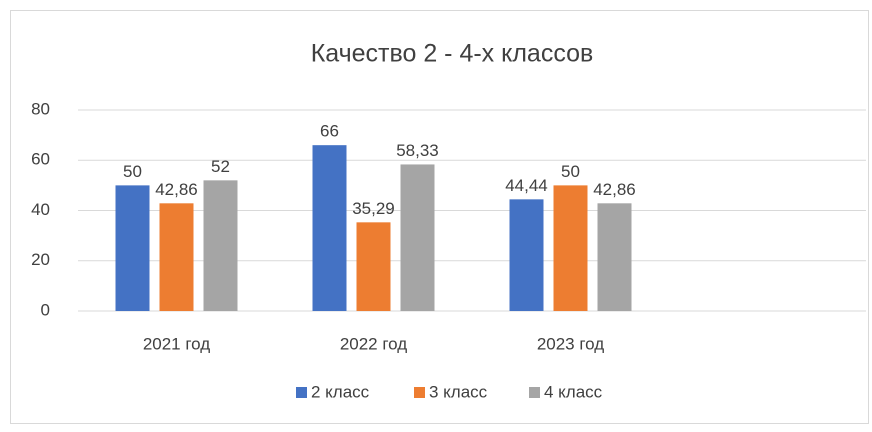 The height and width of the screenshot is (432, 872). Describe the element at coordinates (570, 343) in the screenshot. I see `x-tick-label: 2023 год` at that location.